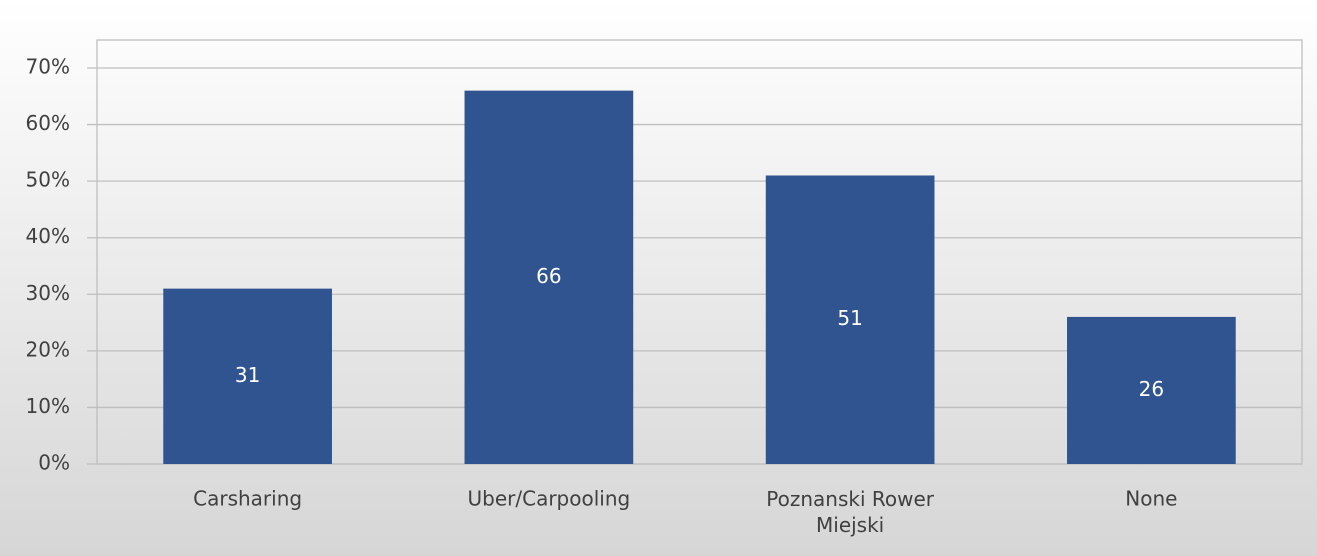  Describe the element at coordinates (48, 293) in the screenshot. I see `y-tick-label: 30%` at that location.